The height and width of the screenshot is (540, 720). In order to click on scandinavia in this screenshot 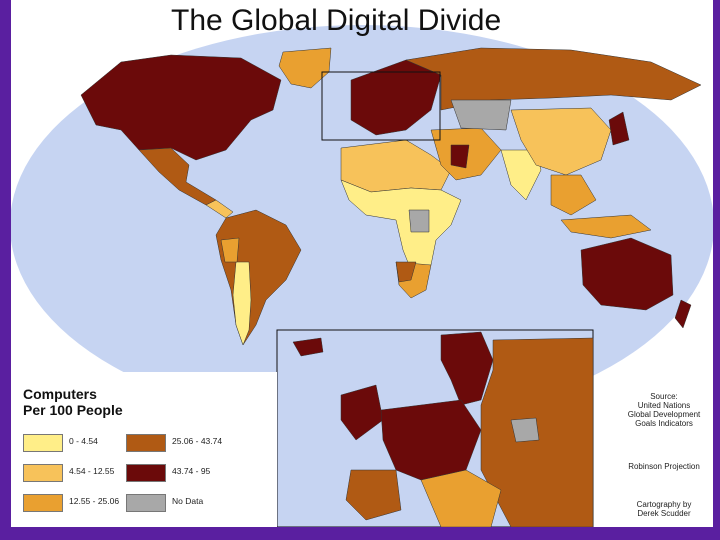, I will do `click(467, 368)`.